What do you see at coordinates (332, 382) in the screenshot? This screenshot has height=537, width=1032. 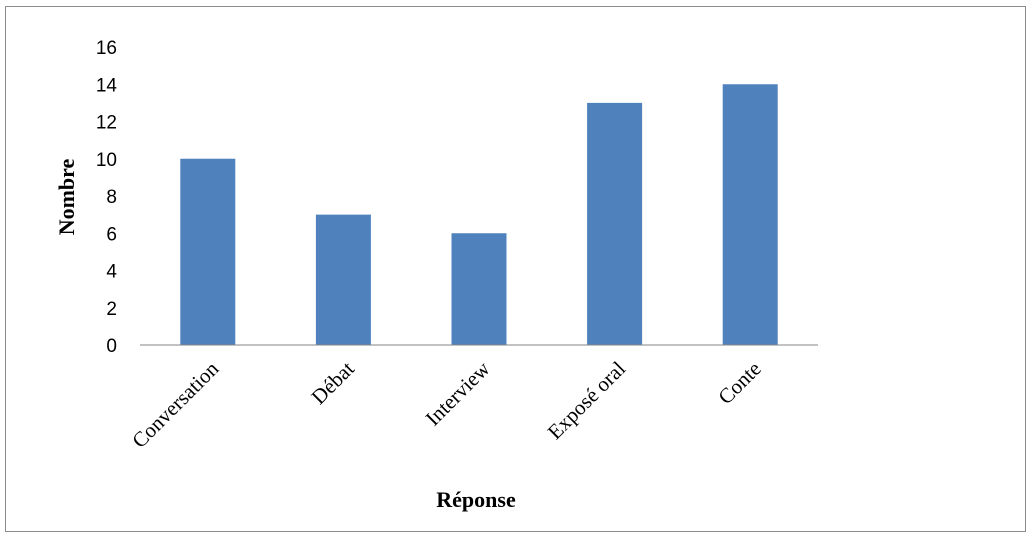 I see `x-category-label: Débat` at bounding box center [332, 382].